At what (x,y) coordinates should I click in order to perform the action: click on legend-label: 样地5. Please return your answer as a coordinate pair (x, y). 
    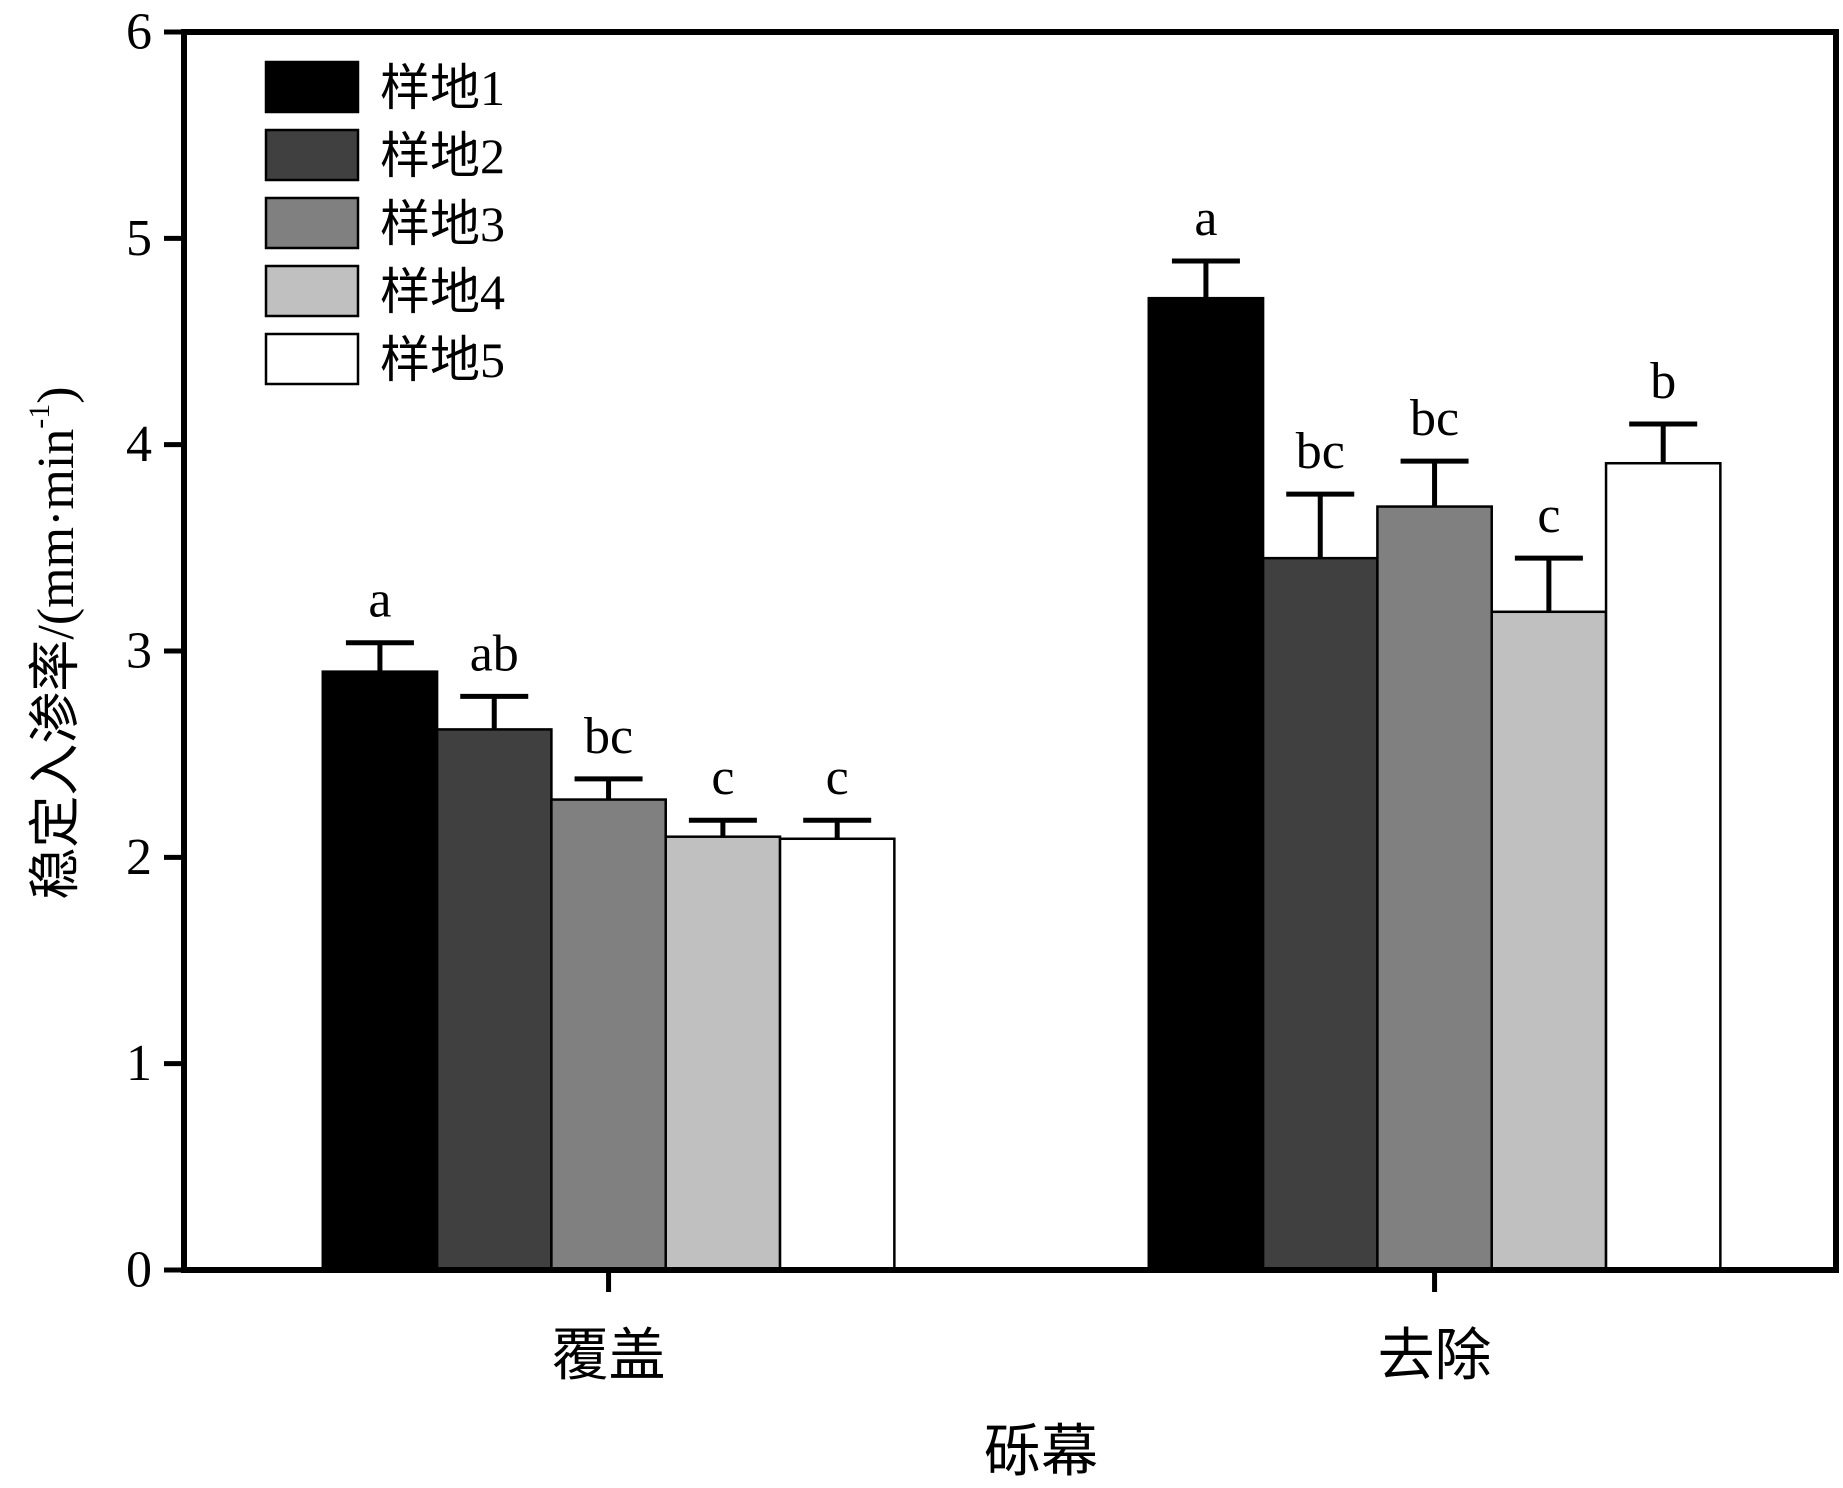
    Looking at the image, I should click on (442, 360).